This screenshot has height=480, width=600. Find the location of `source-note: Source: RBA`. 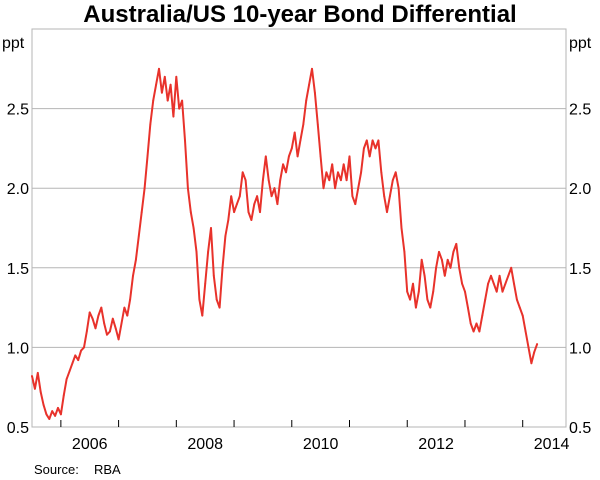

source-note: Source: RBA is located at coordinates (77, 469).